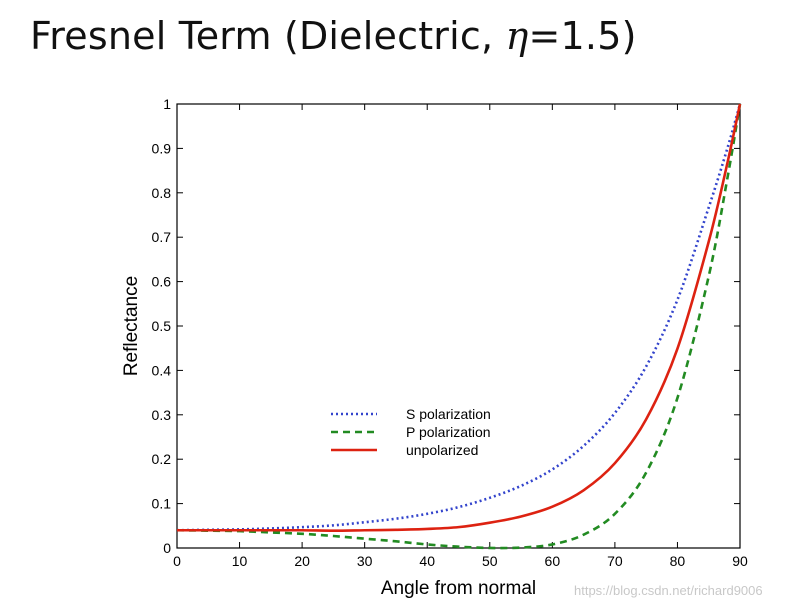 This screenshot has width=810, height=612. What do you see at coordinates (668, 590) in the screenshot?
I see `watermark: https://blog.csdn.net/richard9006` at bounding box center [668, 590].